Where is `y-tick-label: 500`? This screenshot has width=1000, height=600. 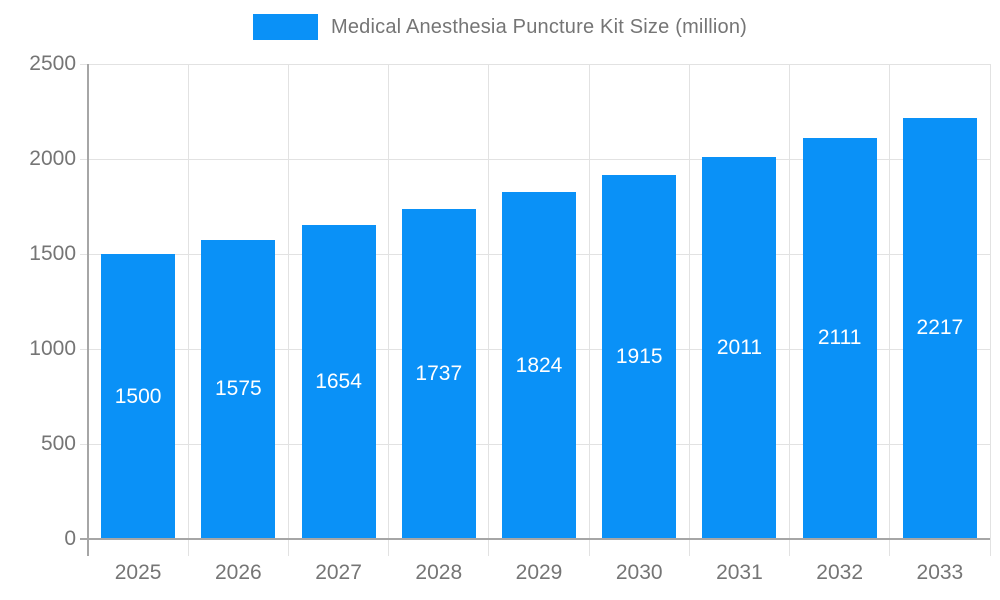 y-tick-label: 500 is located at coordinates (58, 443).